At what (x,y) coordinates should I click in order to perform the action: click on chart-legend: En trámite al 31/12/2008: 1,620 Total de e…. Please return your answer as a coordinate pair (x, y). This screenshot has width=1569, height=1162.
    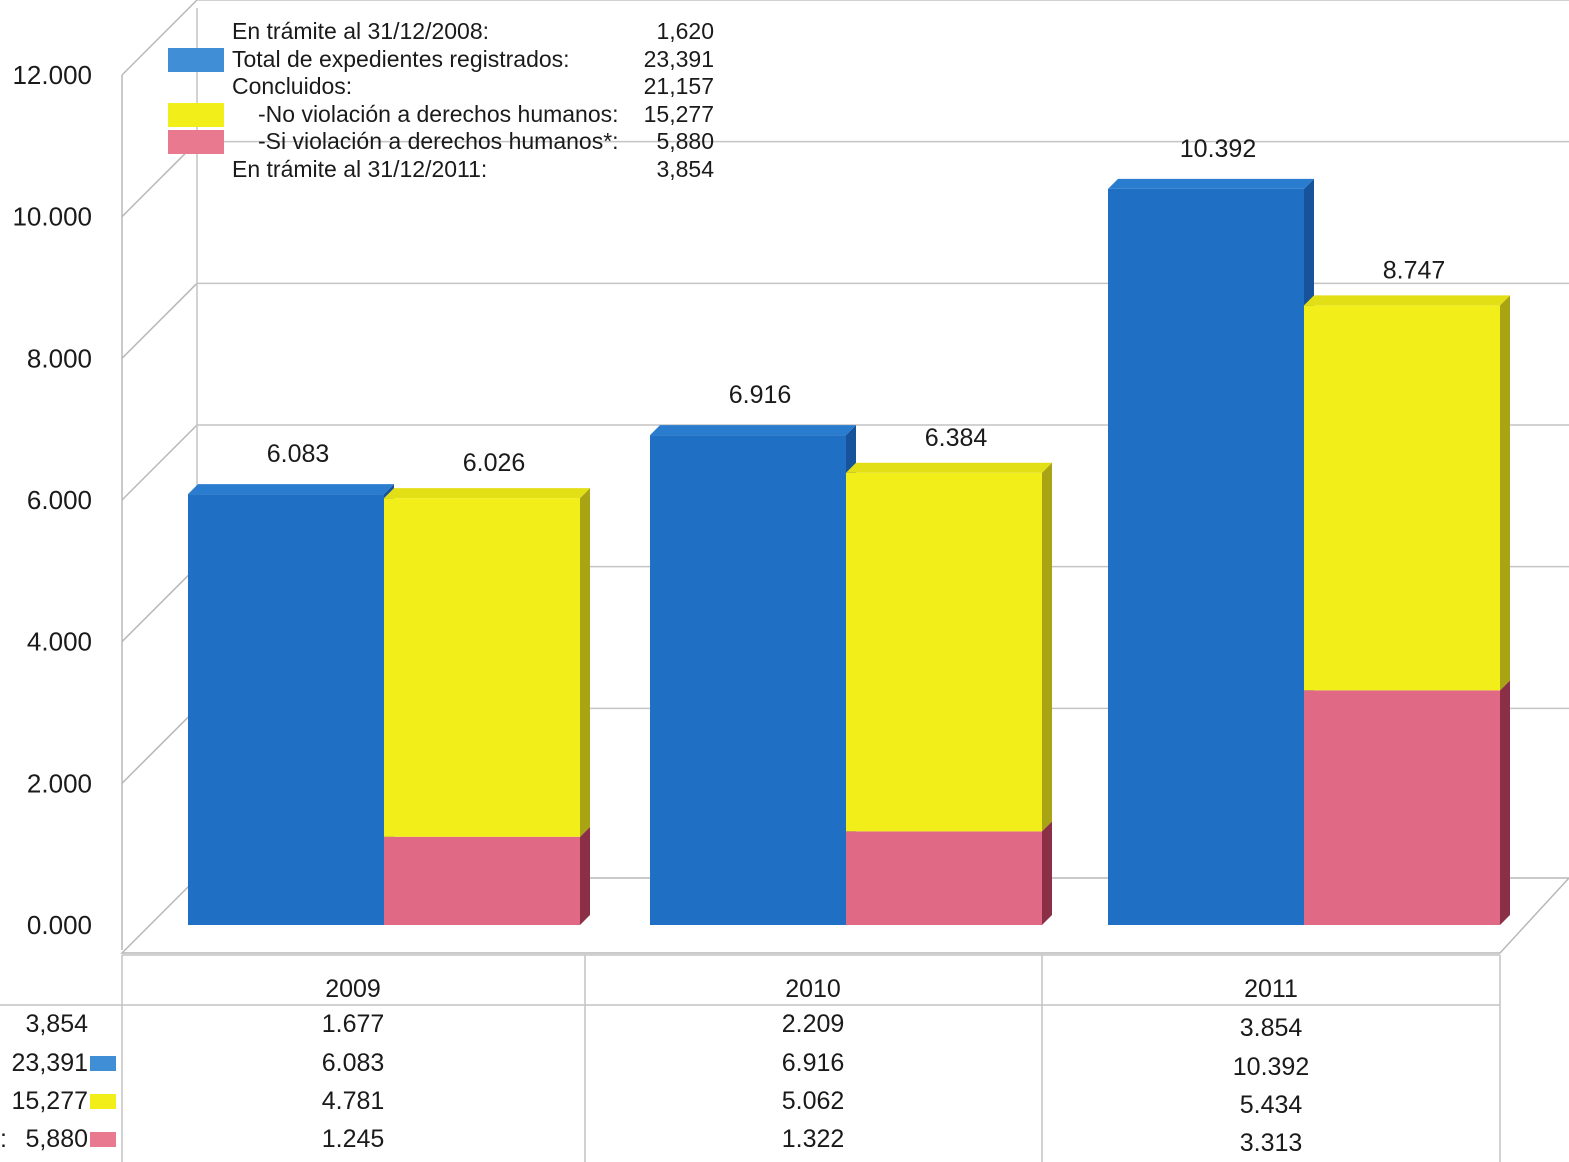
    Looking at the image, I should click on (448, 100).